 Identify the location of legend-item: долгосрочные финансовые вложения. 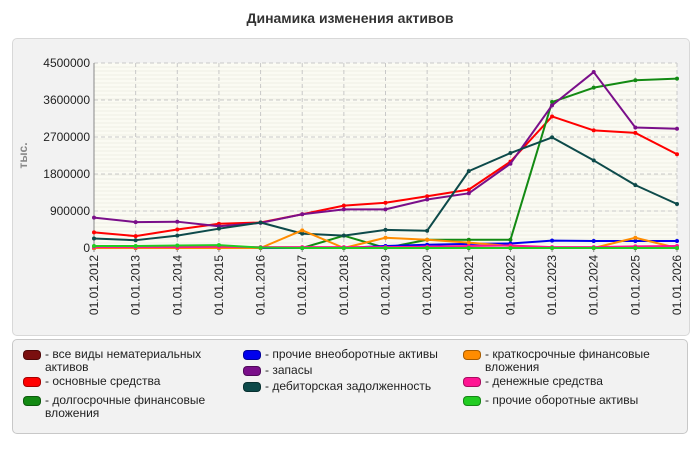
(123, 407).